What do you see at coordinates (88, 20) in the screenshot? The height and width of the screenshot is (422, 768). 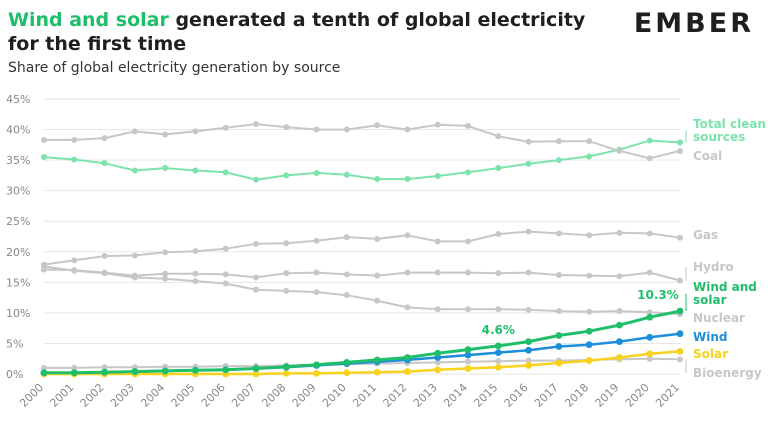 I see `chart-title-highlight: Wind and solar` at bounding box center [88, 20].